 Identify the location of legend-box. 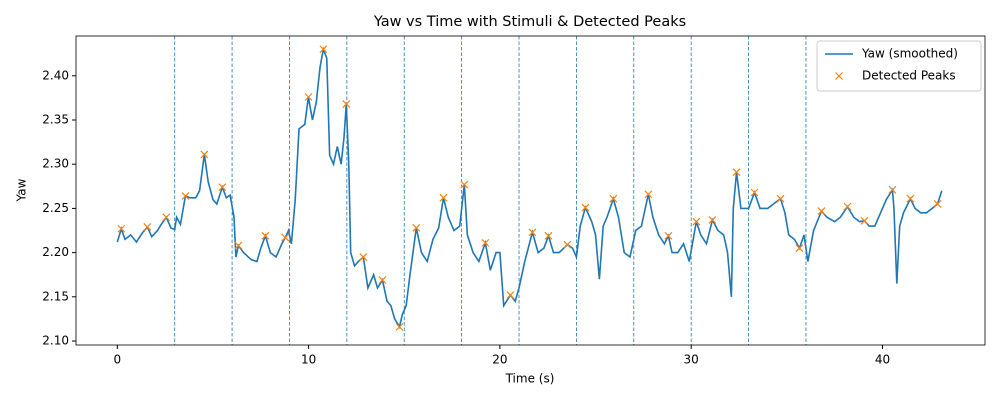
(899, 66).